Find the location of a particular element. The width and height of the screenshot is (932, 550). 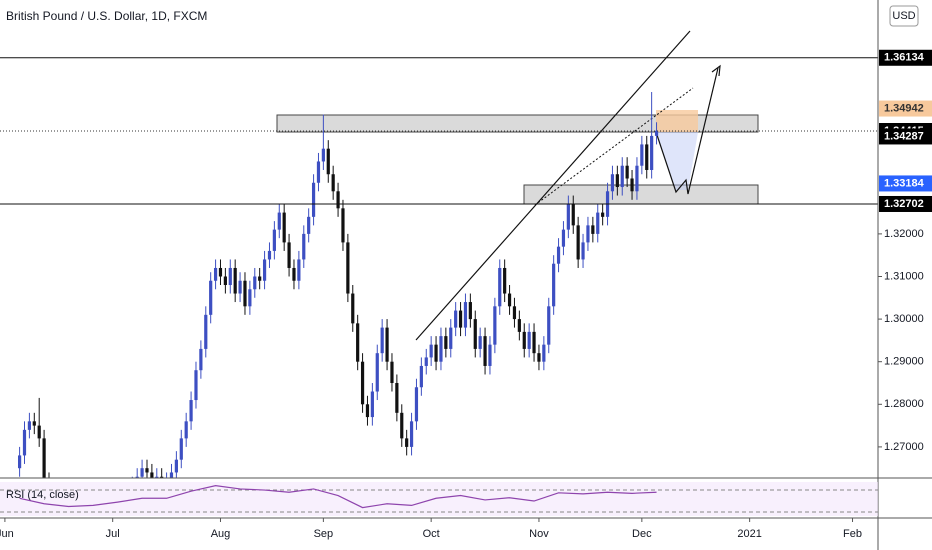

x-tick-label: Sep is located at coordinates (324, 534).